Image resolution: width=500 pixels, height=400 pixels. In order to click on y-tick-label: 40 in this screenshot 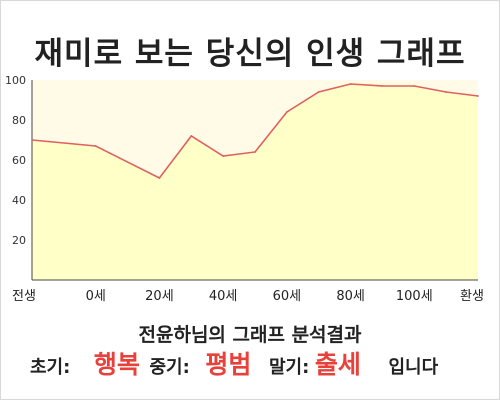, I will do `click(19, 200)`.